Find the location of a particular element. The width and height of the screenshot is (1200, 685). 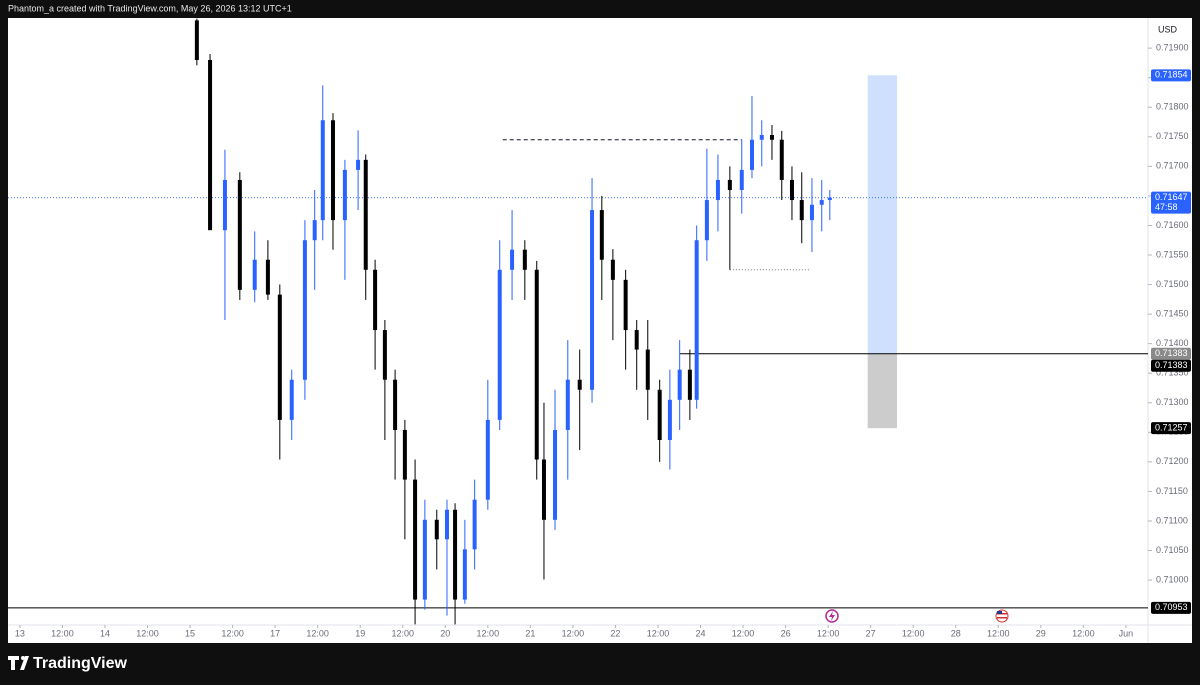

y-tick-label: 0.71450 is located at coordinates (1172, 313).